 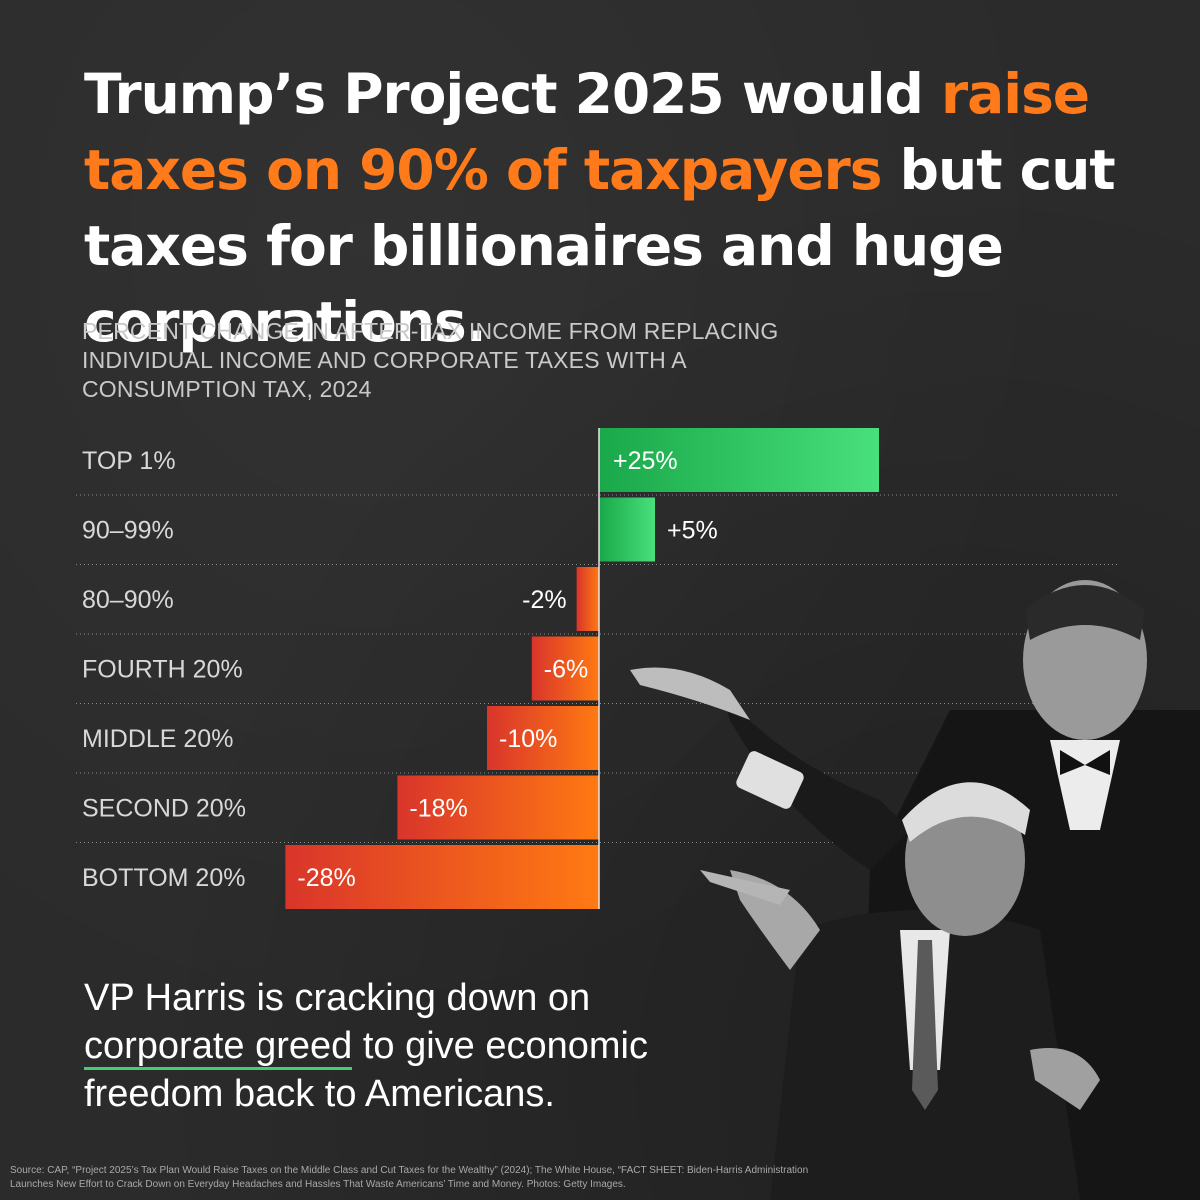 What do you see at coordinates (900, 991) in the screenshot?
I see `man-pointing-photo` at bounding box center [900, 991].